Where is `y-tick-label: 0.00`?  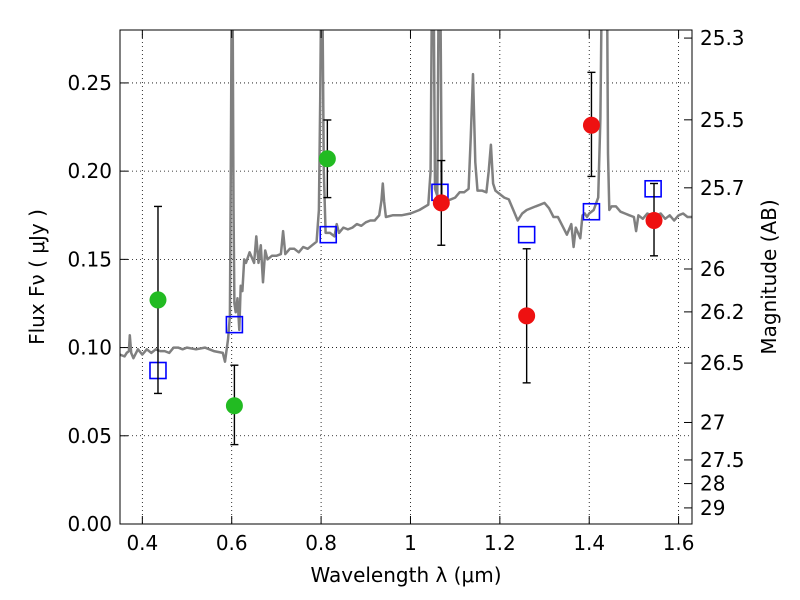
y-tick-label: 0.00 is located at coordinates (89, 524).